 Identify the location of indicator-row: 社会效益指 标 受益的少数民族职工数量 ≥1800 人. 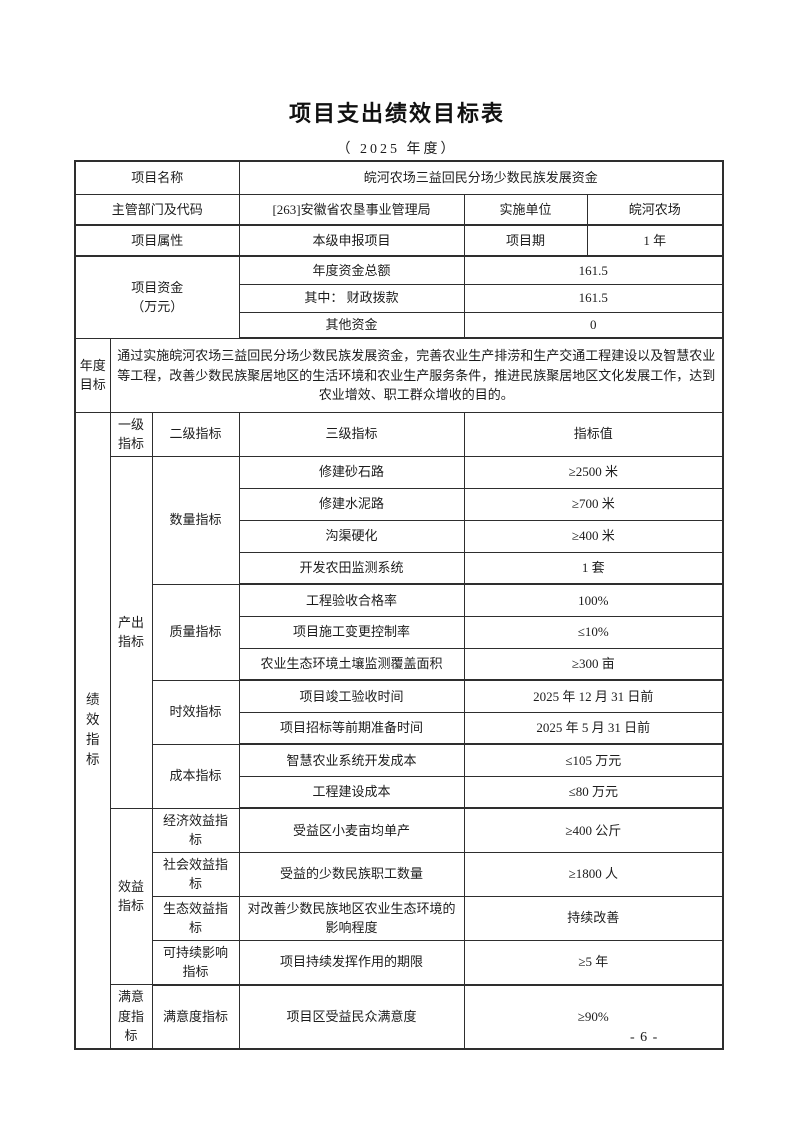
(399, 874).